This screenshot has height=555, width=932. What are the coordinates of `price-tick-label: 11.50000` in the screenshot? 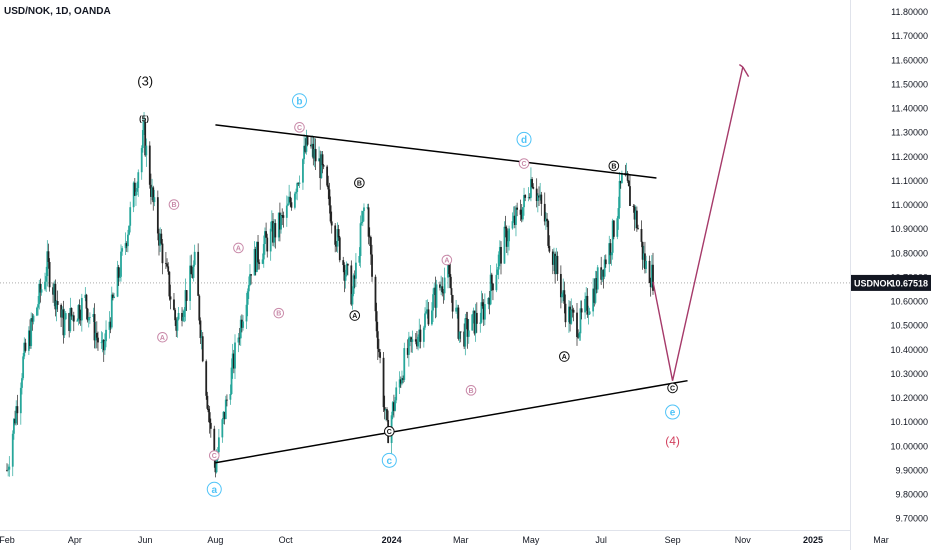 It's located at (909, 84).